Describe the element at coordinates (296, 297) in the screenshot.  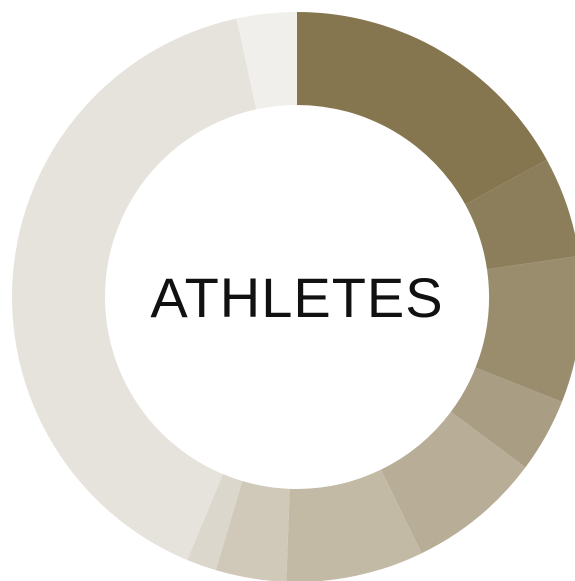
I see `center-label: ATHLETES` at that location.